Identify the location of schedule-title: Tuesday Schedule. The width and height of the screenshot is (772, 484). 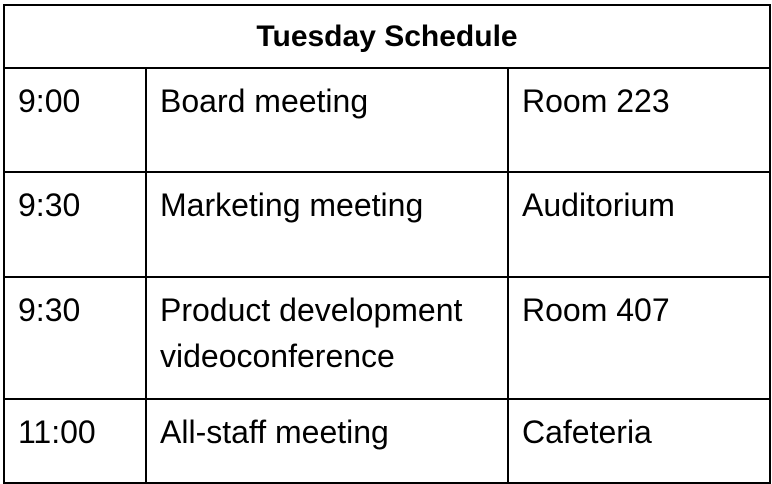
(387, 36).